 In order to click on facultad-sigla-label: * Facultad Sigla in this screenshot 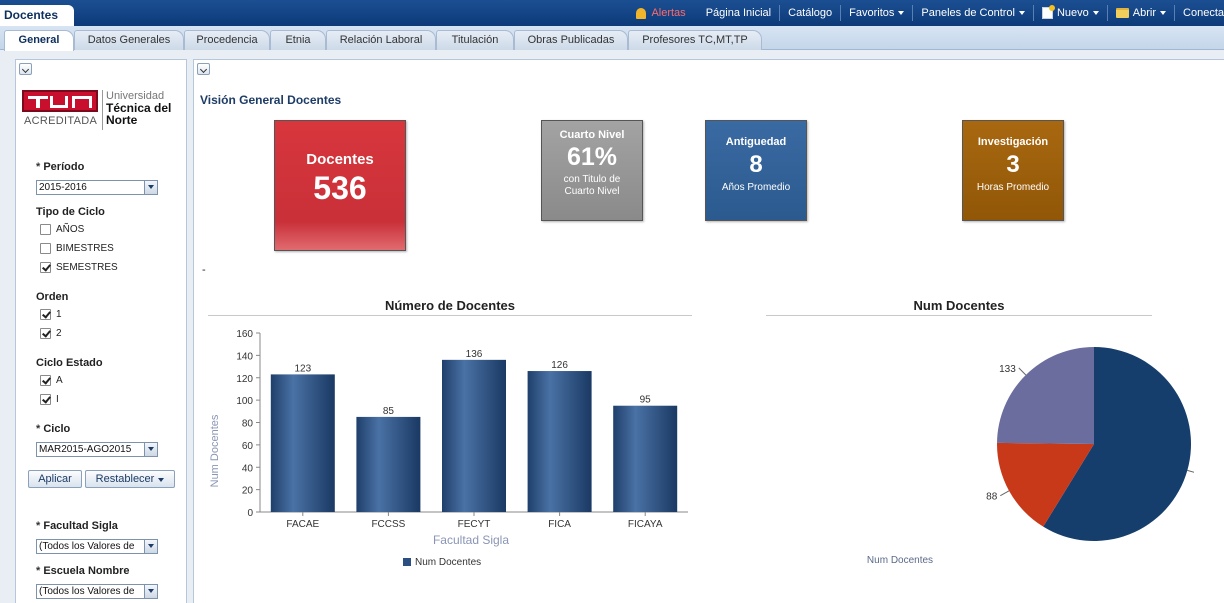, I will do `click(77, 526)`.